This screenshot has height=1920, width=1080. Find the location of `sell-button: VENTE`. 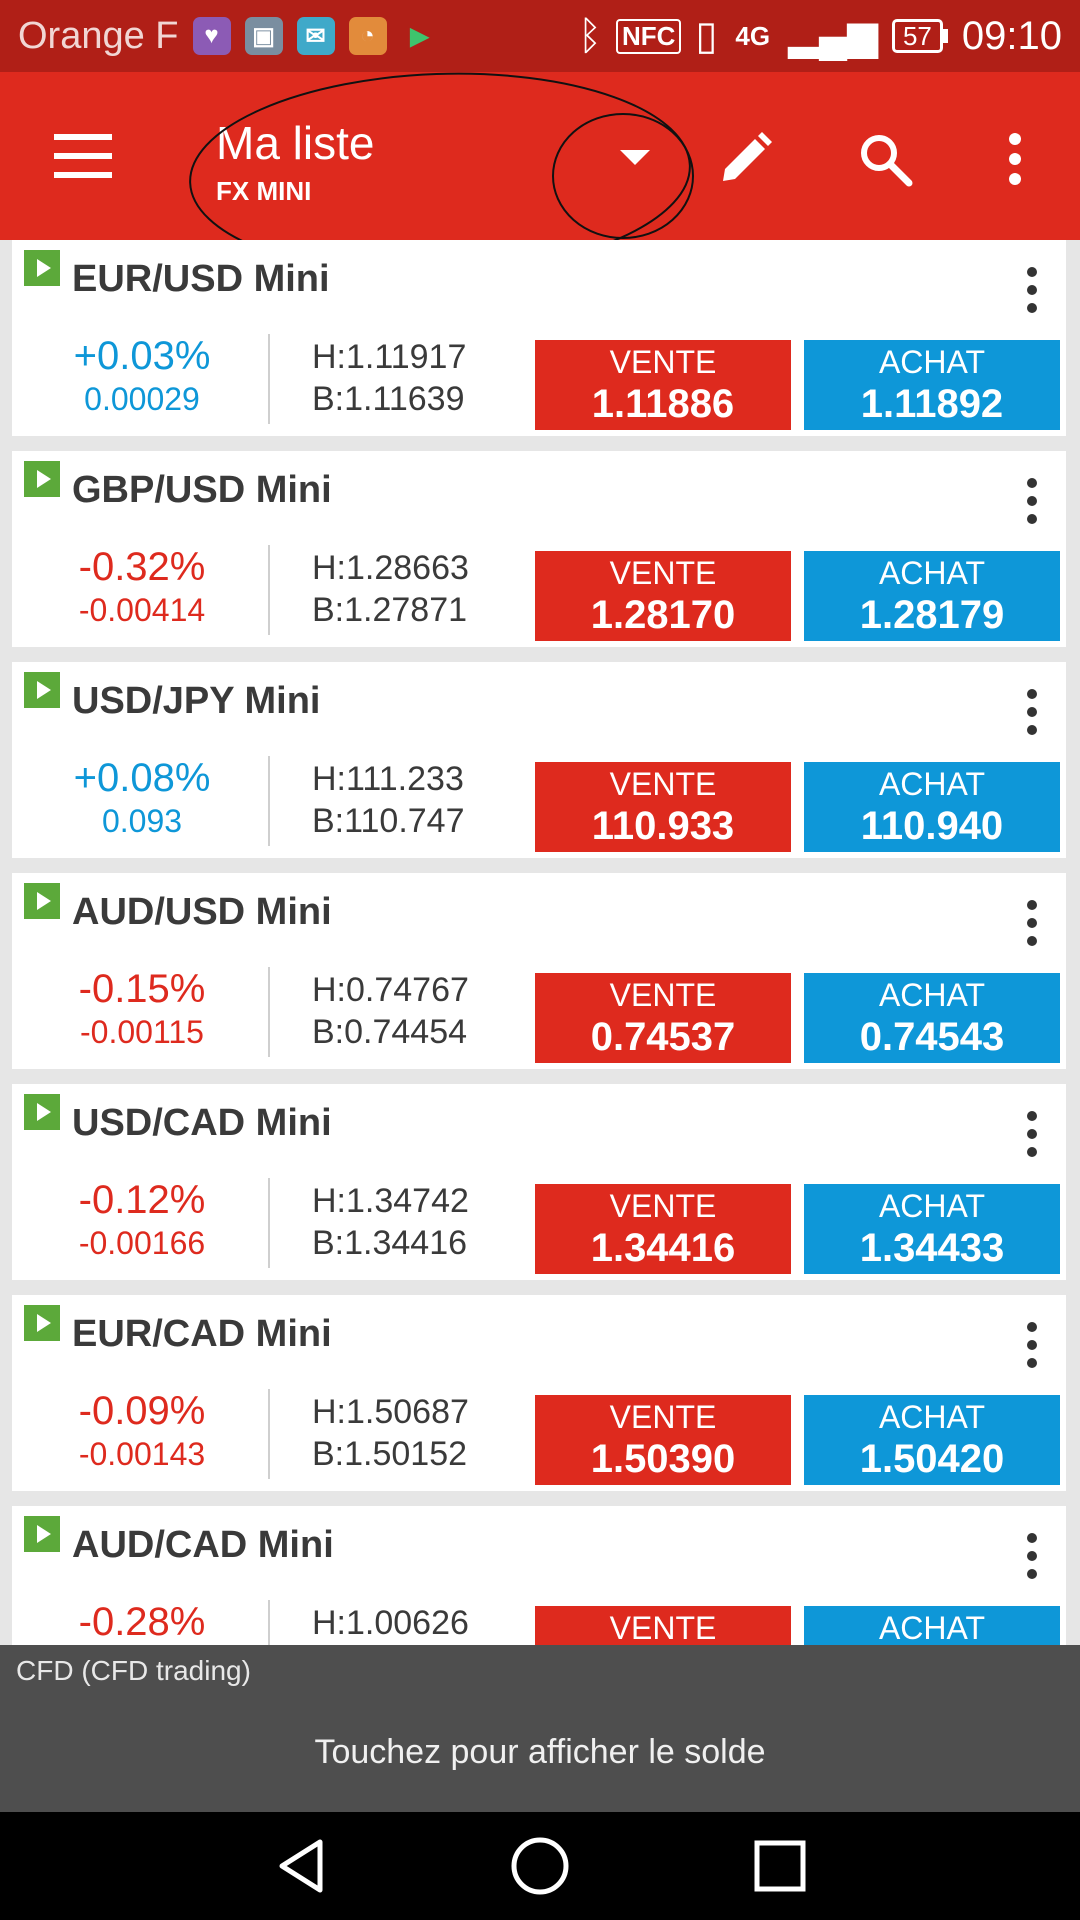

sell-button: VENTE is located at coordinates (663, 1625).